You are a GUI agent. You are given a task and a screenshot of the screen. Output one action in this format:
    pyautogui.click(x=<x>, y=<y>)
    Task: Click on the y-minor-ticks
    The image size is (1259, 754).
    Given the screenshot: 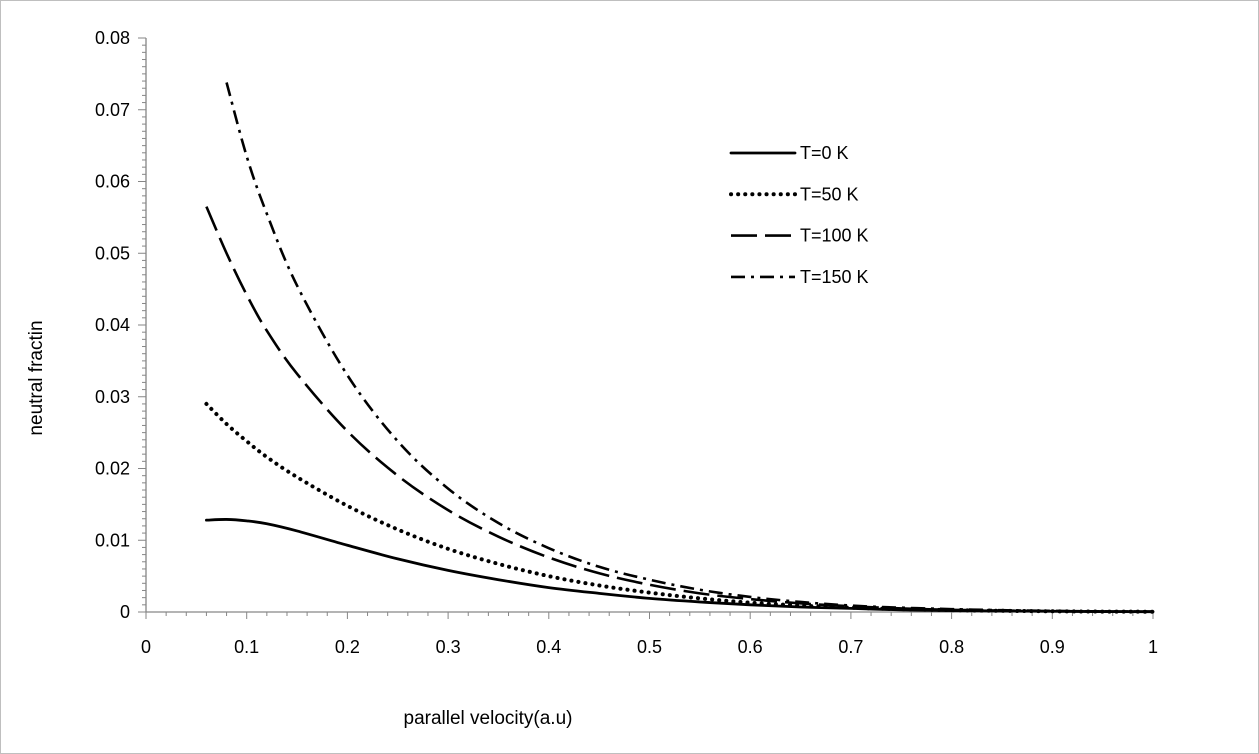 What is the action you would take?
    pyautogui.click(x=142, y=325)
    